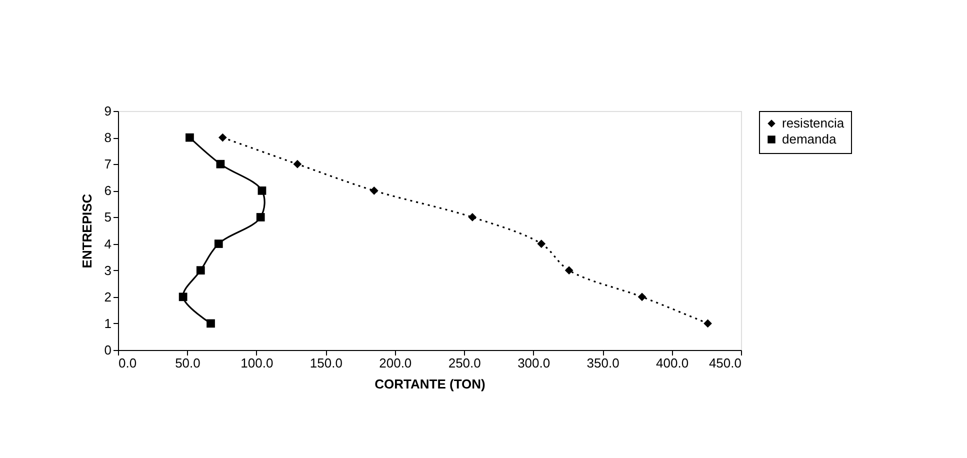 This screenshot has width=967, height=458. What do you see at coordinates (395, 363) in the screenshot?
I see `x-tick-label: 200.0` at bounding box center [395, 363].